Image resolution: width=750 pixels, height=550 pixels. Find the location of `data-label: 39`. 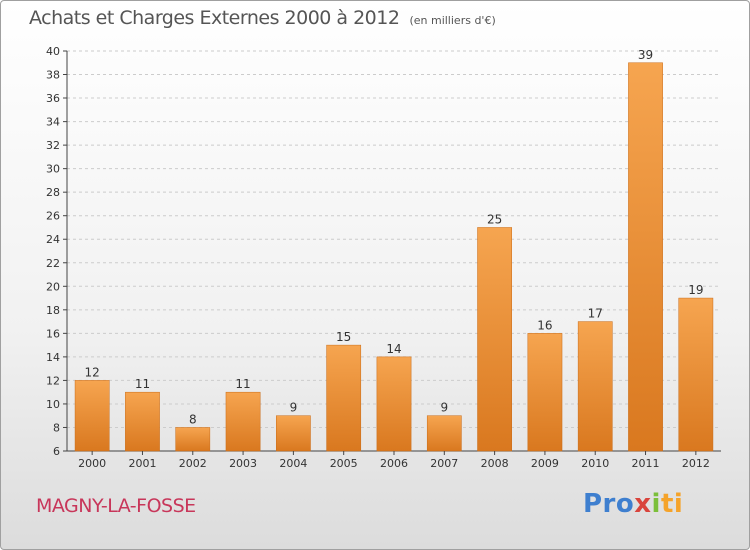

data-label: 39 is located at coordinates (645, 55).